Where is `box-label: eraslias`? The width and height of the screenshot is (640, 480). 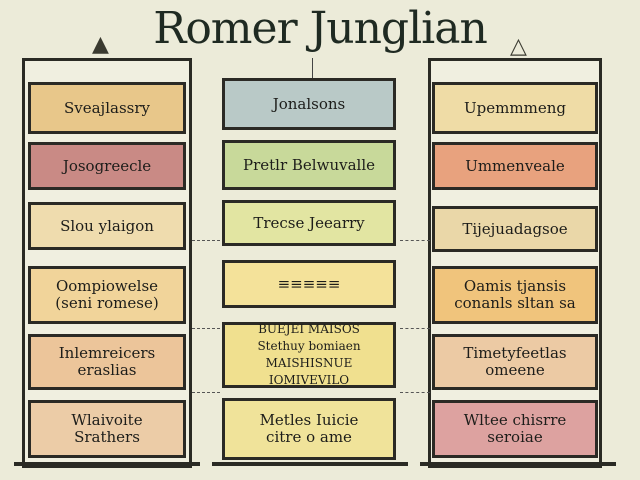
box-label: eraslias is located at coordinates (107, 370).